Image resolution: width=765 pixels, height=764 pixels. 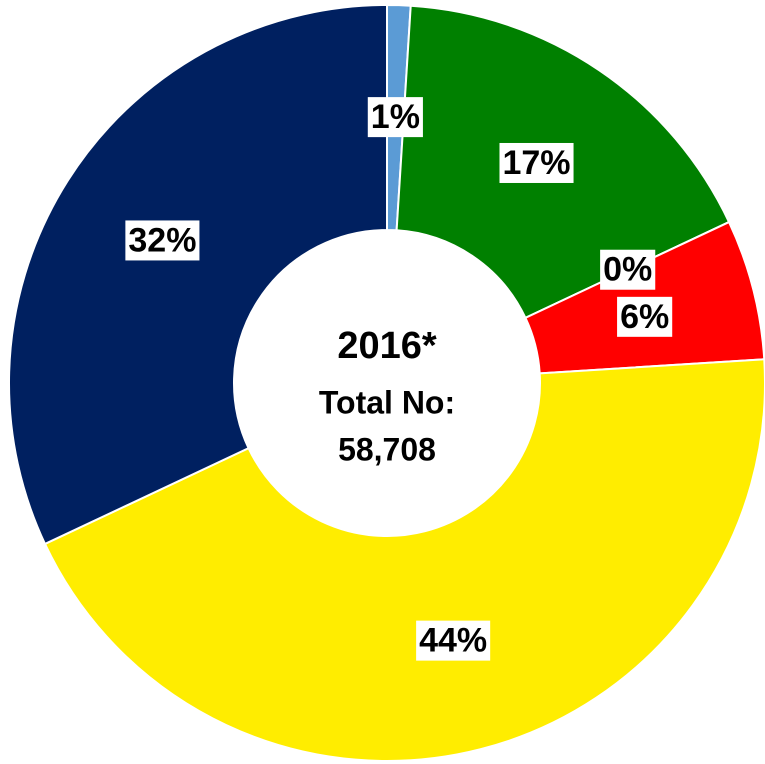 I want to click on value-label: 0%, so click(x=627, y=270).